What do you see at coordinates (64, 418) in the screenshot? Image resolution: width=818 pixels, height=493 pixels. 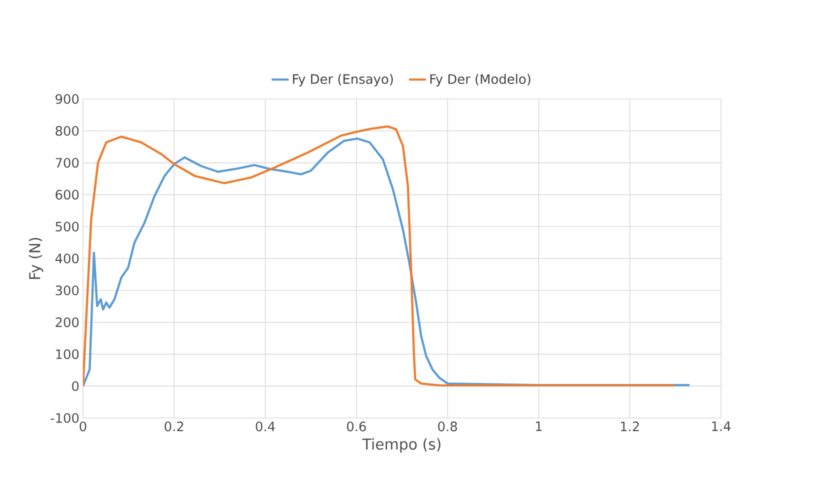 I see `y-tick-label: -100` at bounding box center [64, 418].